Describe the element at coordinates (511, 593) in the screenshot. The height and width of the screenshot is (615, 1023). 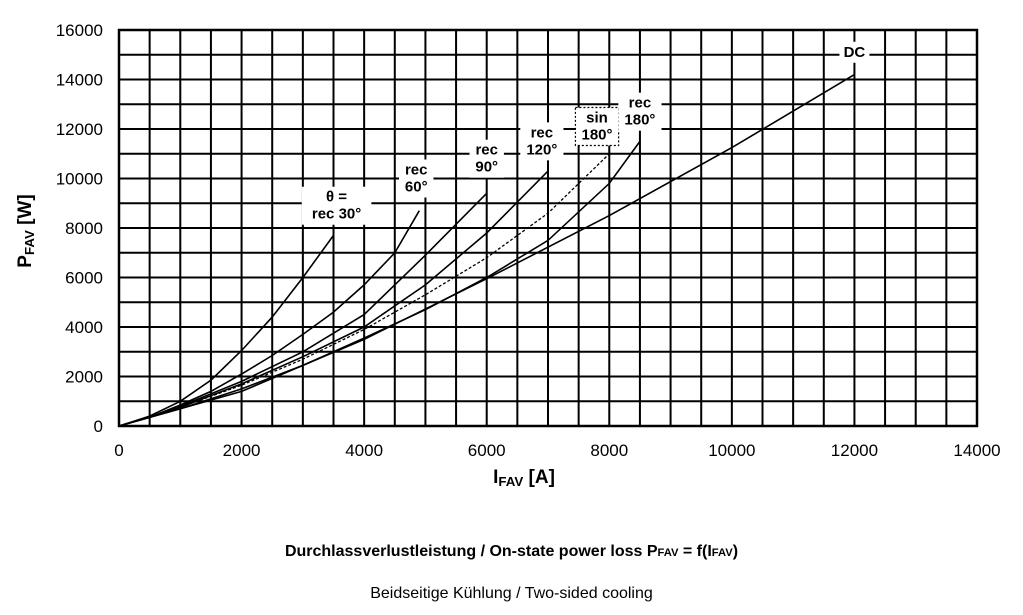
I see `cooling-caption: Beidseitige Kühlung / Two-sided cooling` at that location.